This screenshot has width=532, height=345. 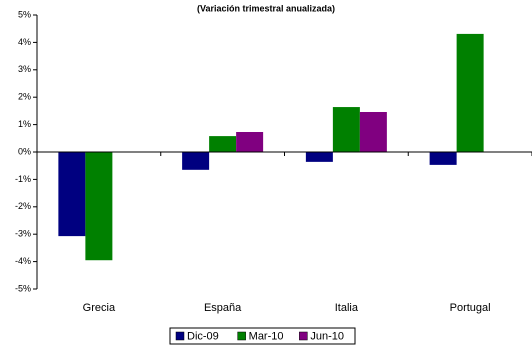 I want to click on y-tick-label: 1%, so click(x=24, y=124).